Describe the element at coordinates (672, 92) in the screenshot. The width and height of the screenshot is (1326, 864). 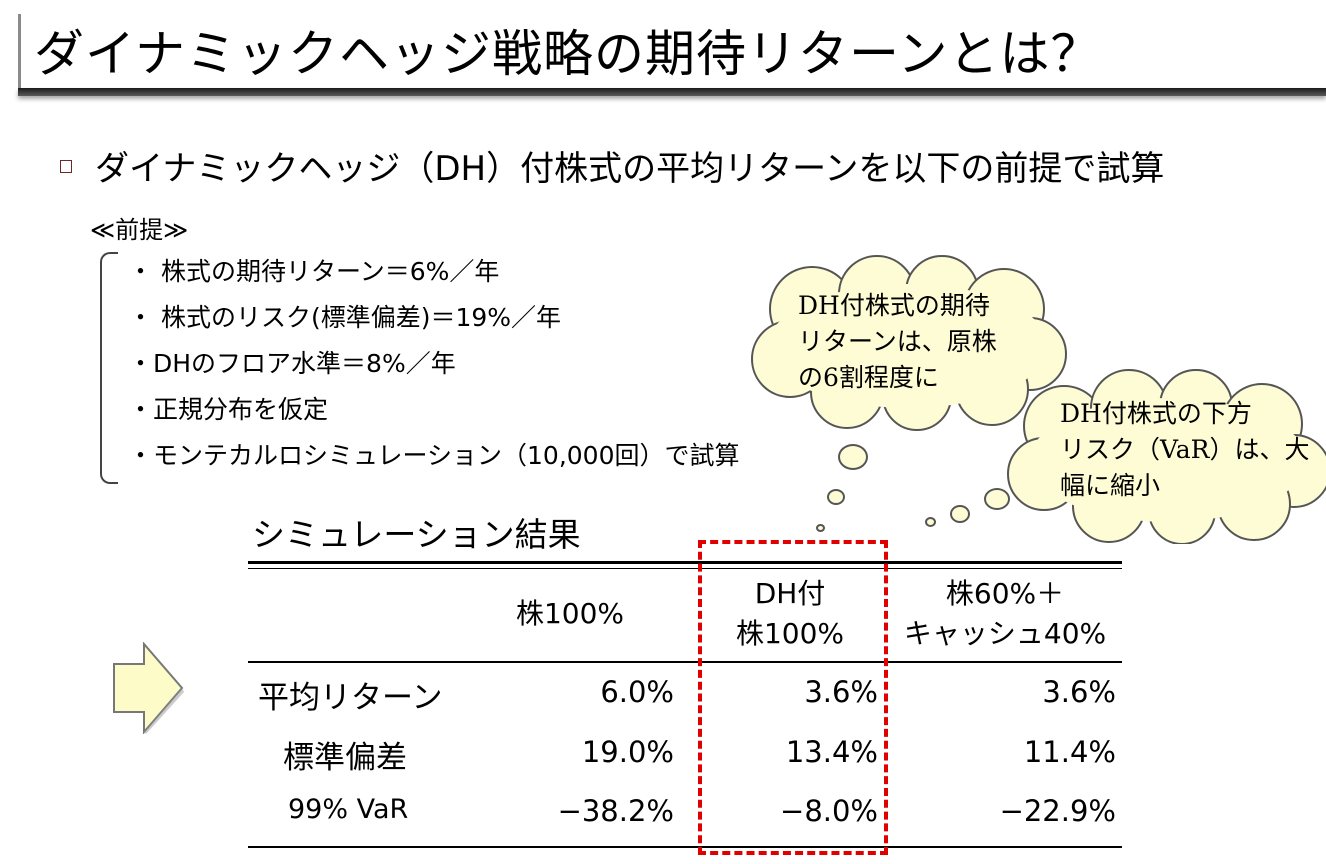
I see `title-underline-bar` at that location.